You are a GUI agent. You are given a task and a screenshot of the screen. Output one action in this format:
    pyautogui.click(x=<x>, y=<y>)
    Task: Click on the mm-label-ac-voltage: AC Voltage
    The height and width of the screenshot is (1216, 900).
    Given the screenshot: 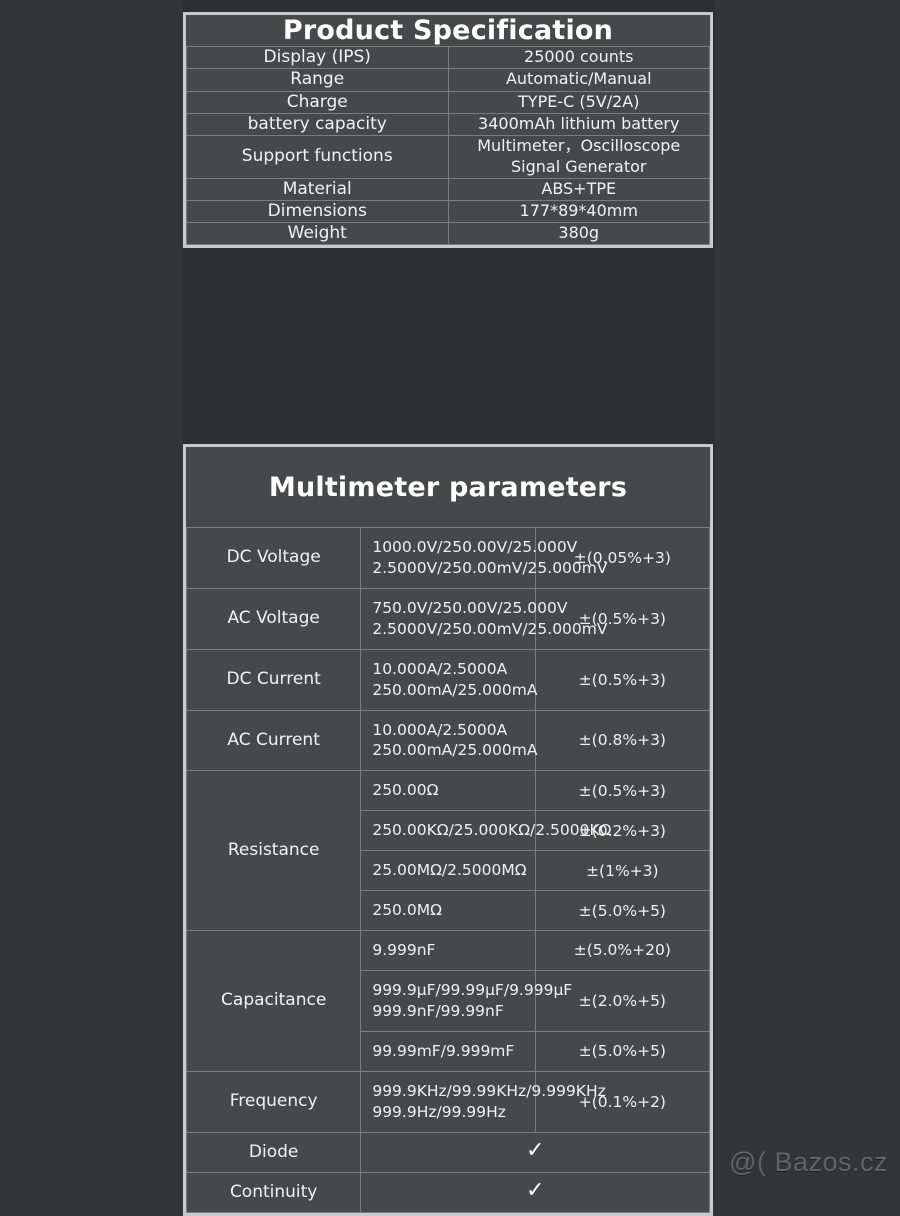 What is the action you would take?
    pyautogui.click(x=273, y=618)
    